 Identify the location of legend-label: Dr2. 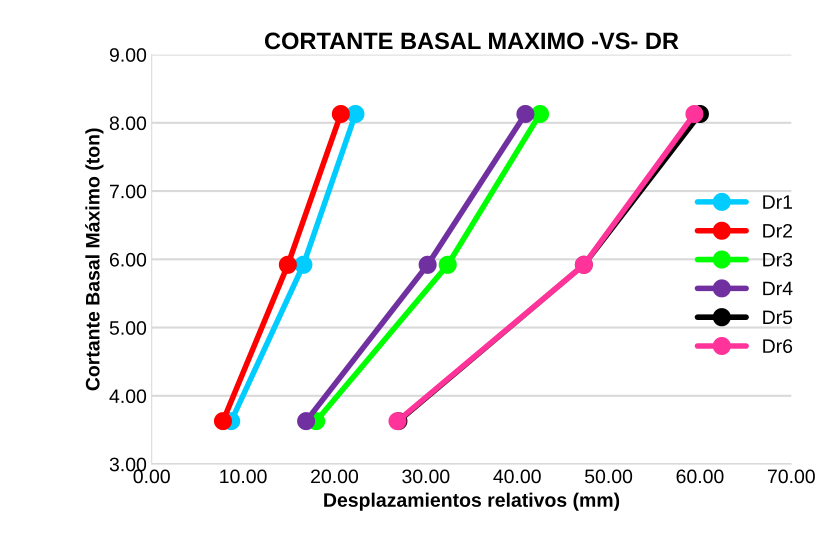
(777, 231).